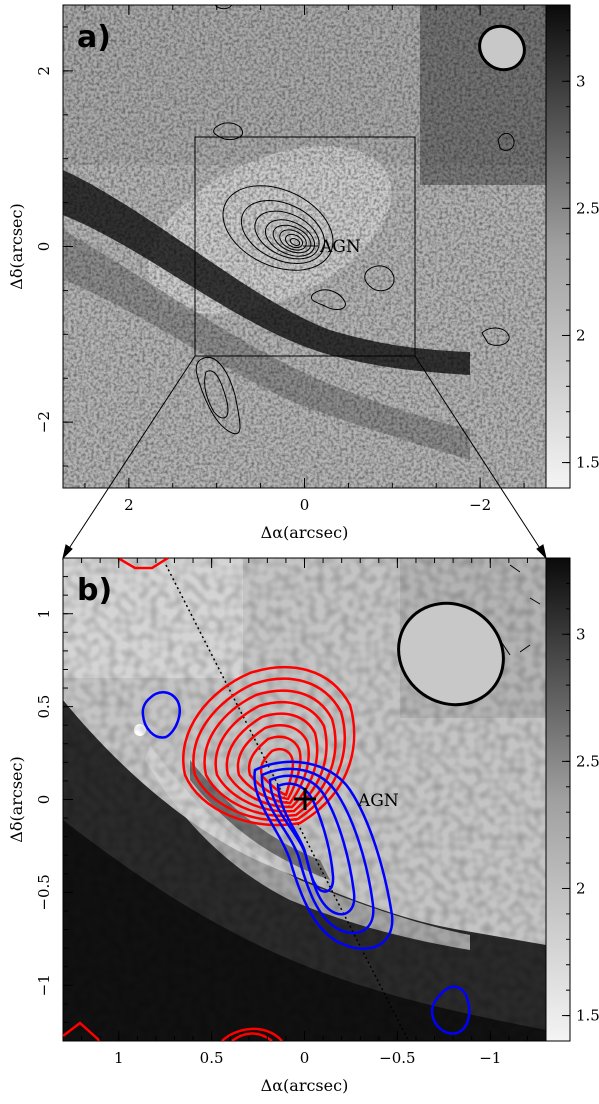  I want to click on x-tick-label-b: −1, so click(490, 1058).